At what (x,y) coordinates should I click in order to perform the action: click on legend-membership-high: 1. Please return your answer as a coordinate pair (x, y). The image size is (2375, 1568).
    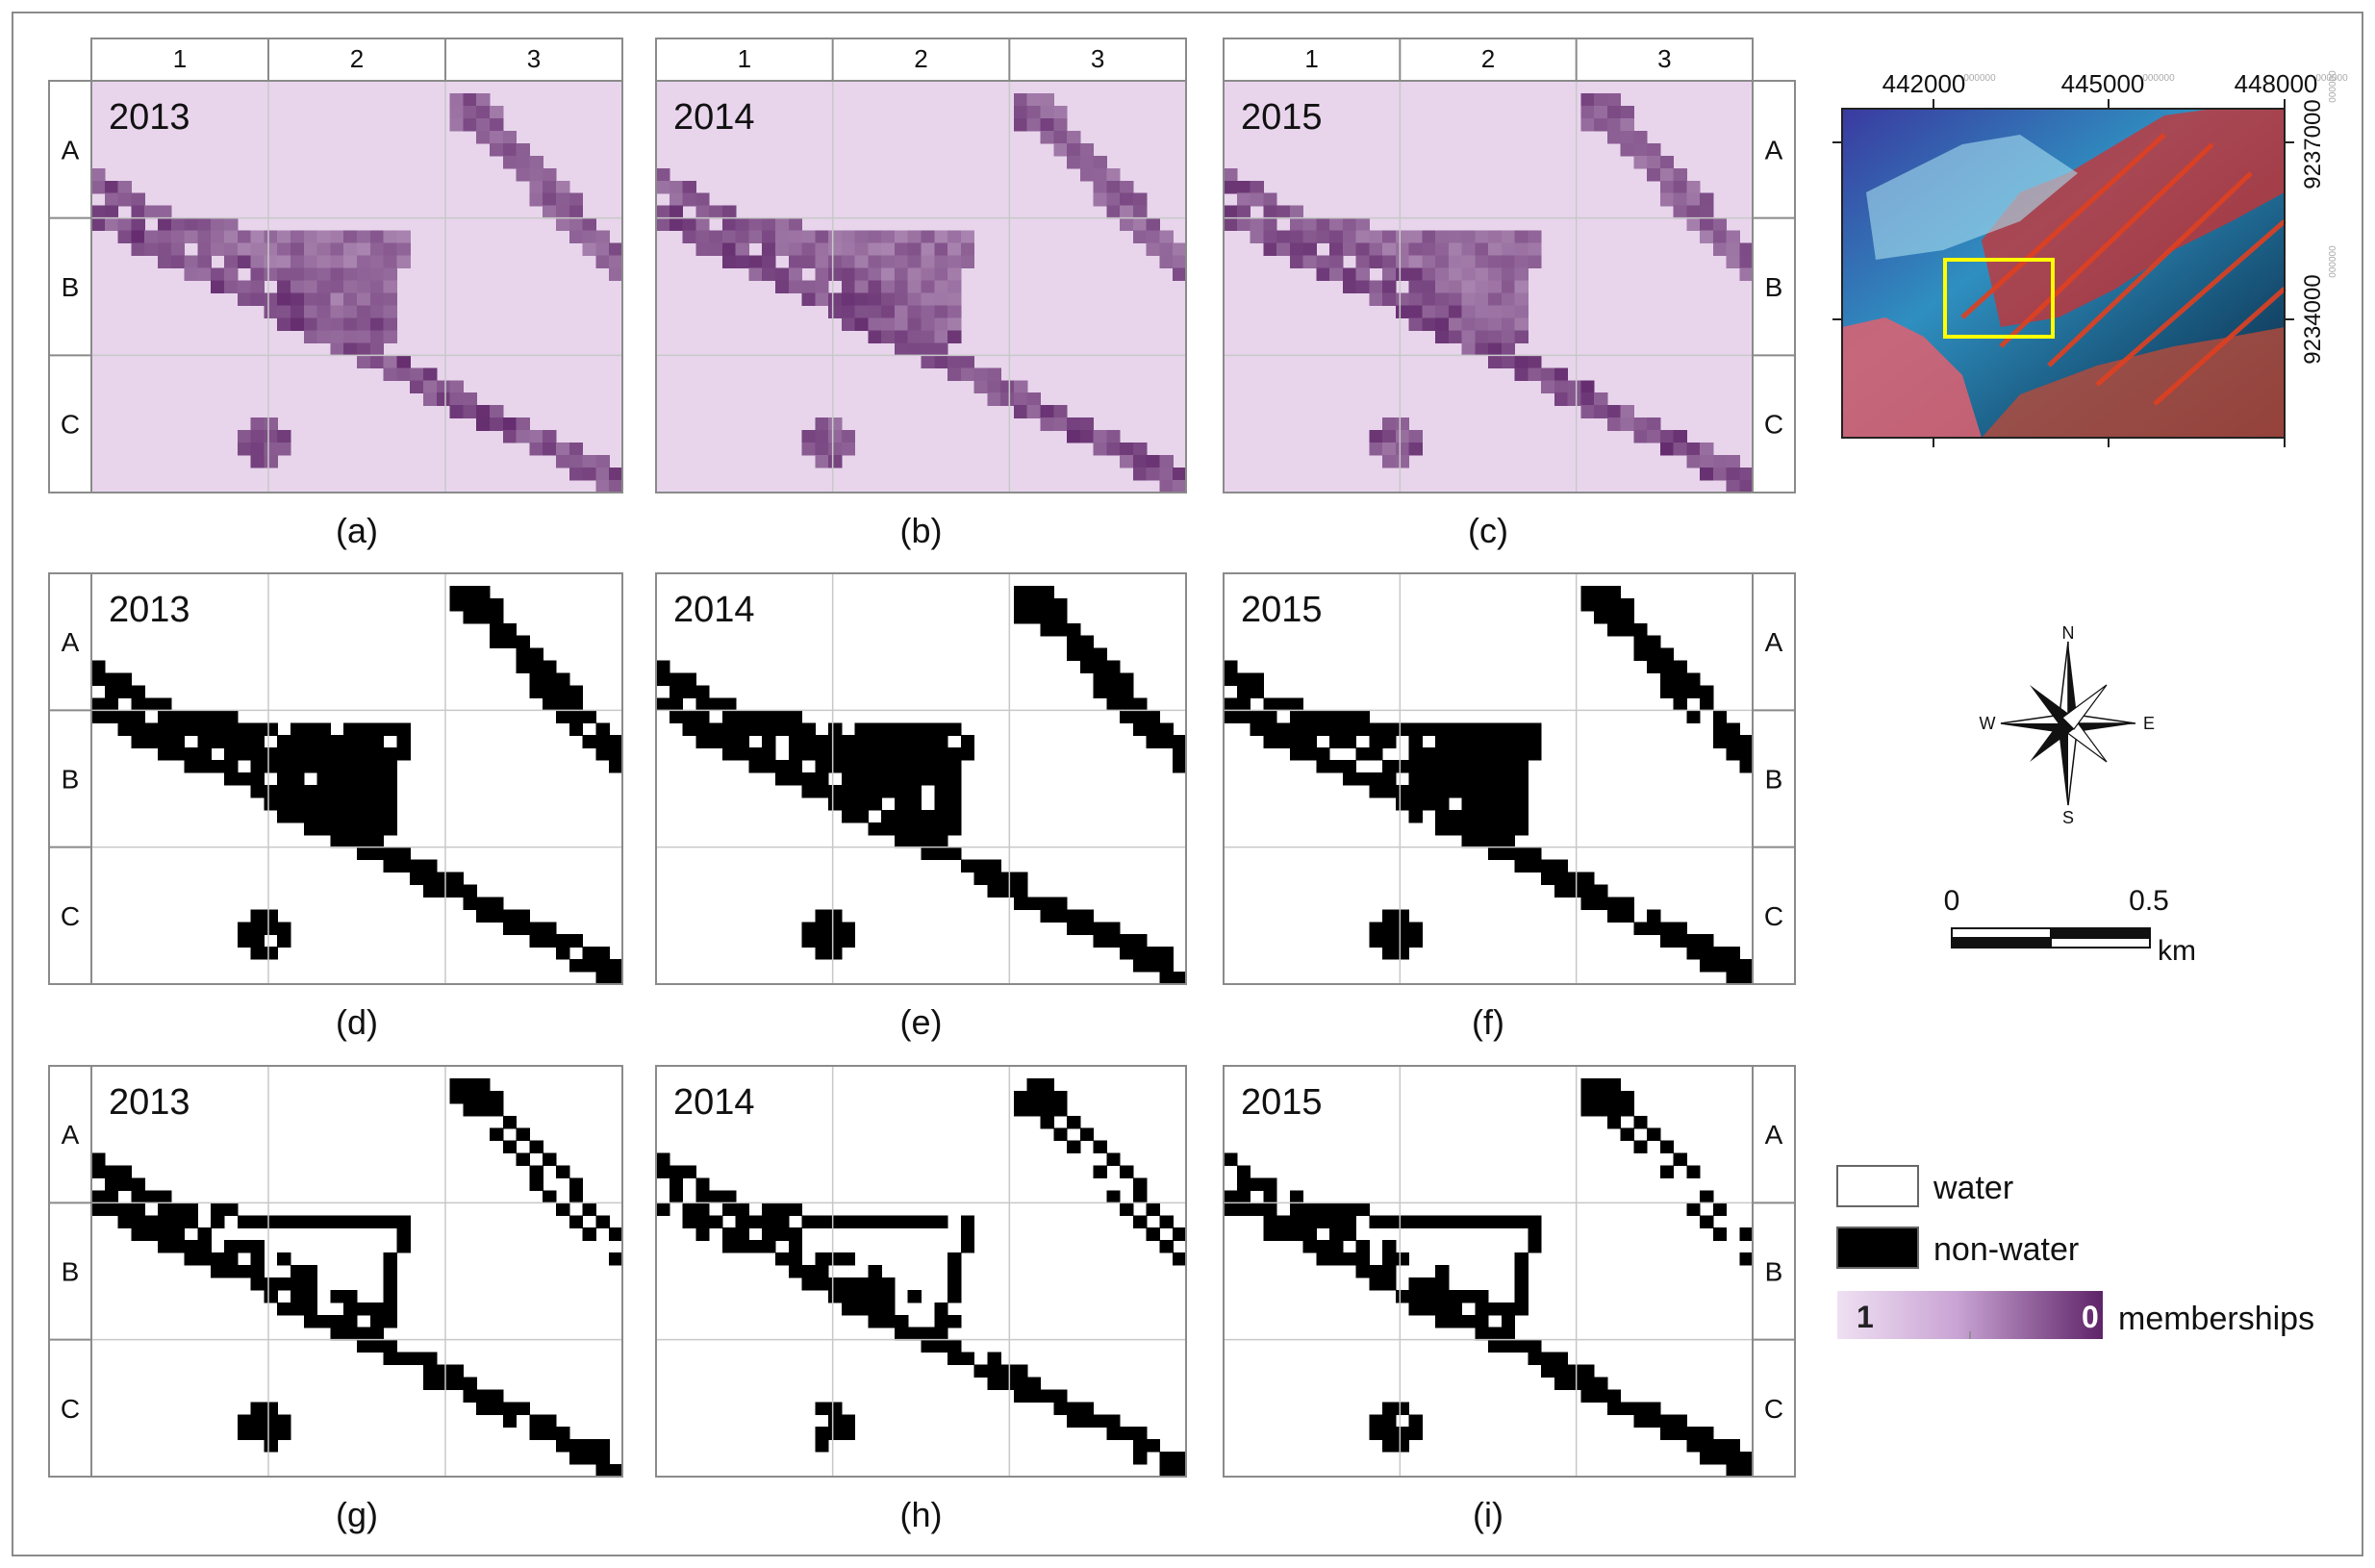
    Looking at the image, I should click on (1866, 1317).